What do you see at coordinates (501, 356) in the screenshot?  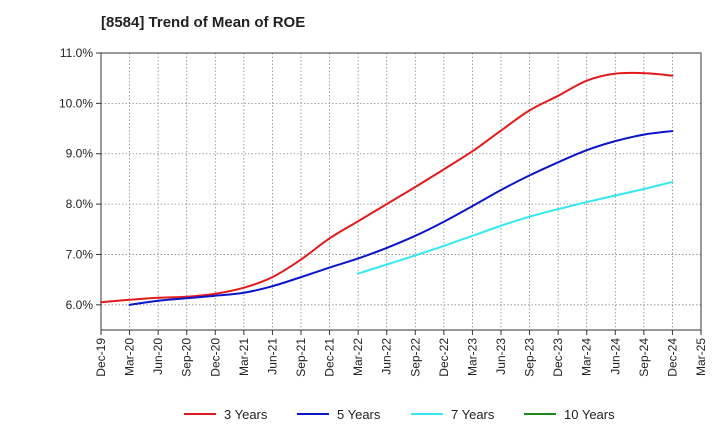 I see `x-tick-label: Jun-23` at bounding box center [501, 356].